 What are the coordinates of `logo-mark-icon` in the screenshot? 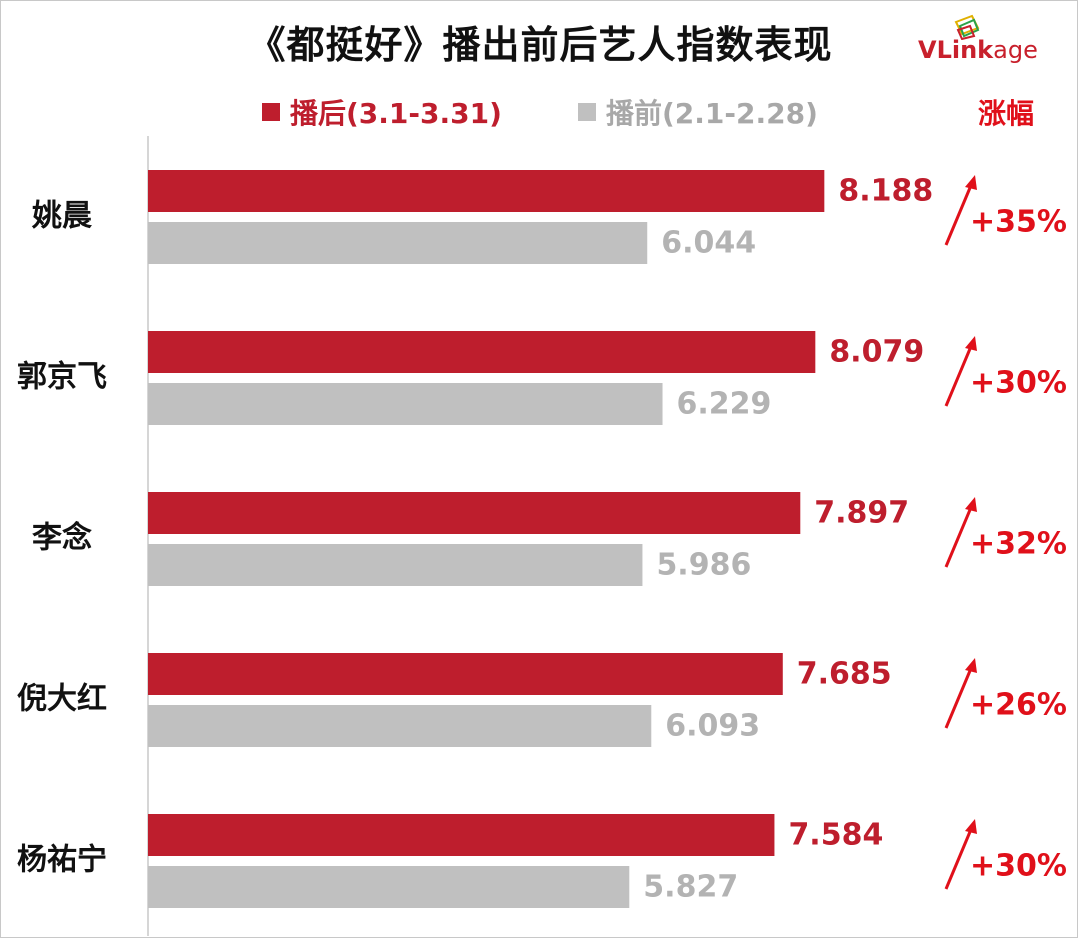 It's located at (967, 27).